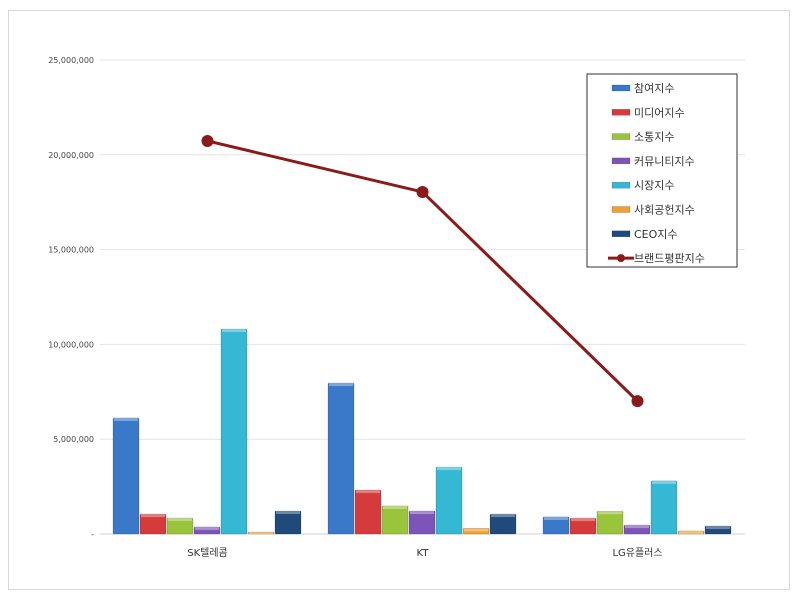  Describe the element at coordinates (664, 210) in the screenshot. I see `legend-label: 사회공헌지수` at that location.